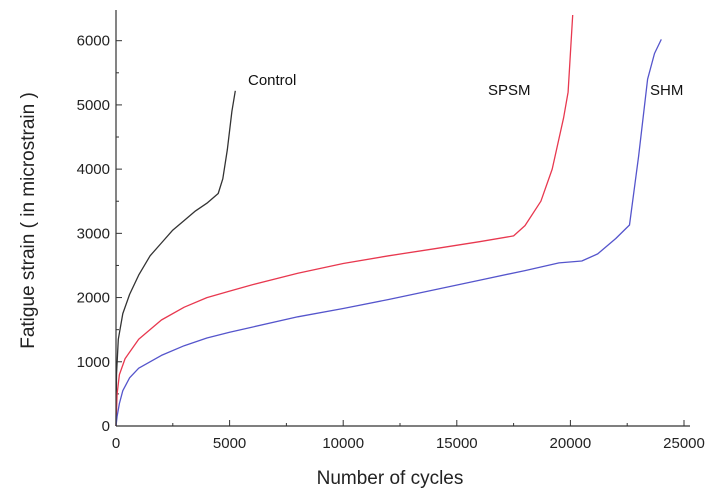 This screenshot has height=493, width=705. Describe the element at coordinates (666, 90) in the screenshot. I see `series-label-shm: SHM` at that location.